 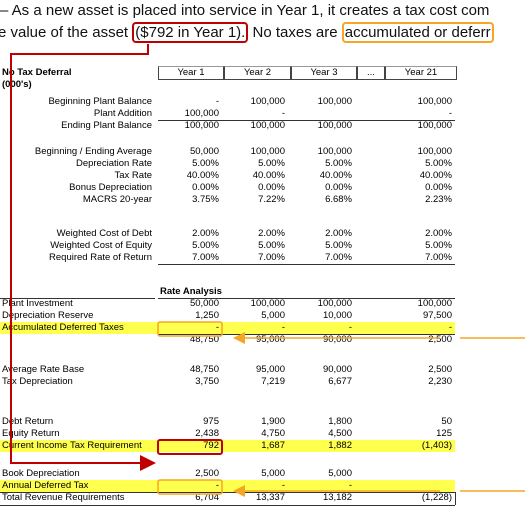 I want to click on row-label: Weighted Cost of Equity, so click(x=101, y=245).